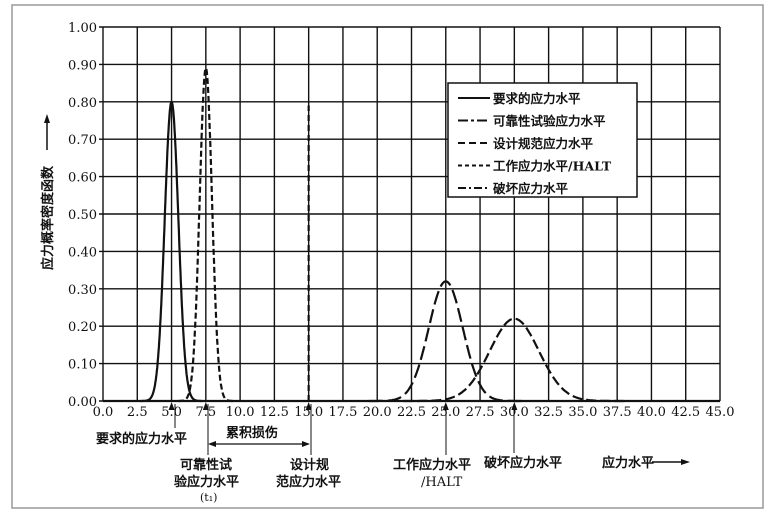 Image resolution: width=775 pixels, height=515 pixels. What do you see at coordinates (309, 465) in the screenshot?
I see `annotation-design-1: 设计规` at bounding box center [309, 465].